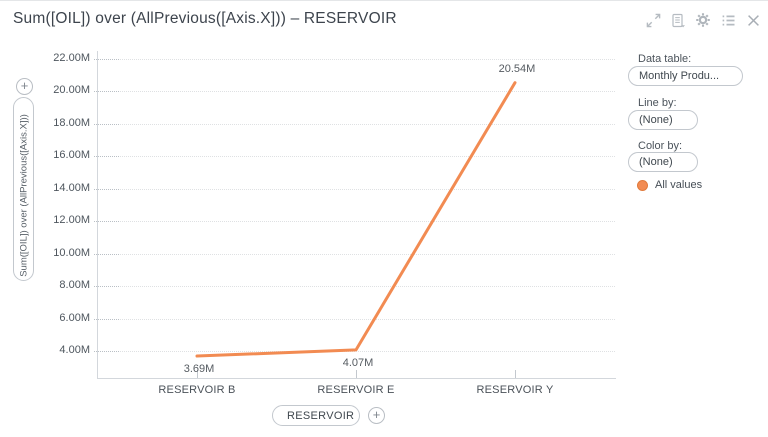  Describe the element at coordinates (71, 187) in the screenshot. I see `y-axis-tick-label: 14.00M` at that location.